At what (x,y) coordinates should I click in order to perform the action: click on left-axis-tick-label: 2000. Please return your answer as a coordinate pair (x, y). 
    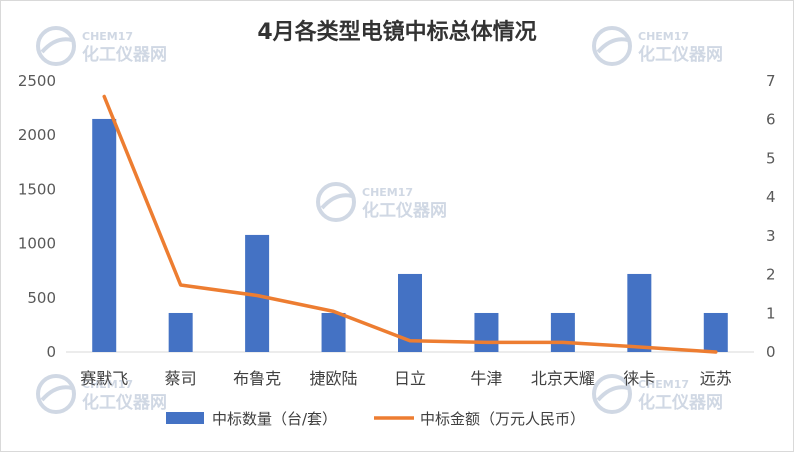
    Looking at the image, I should click on (37, 135).